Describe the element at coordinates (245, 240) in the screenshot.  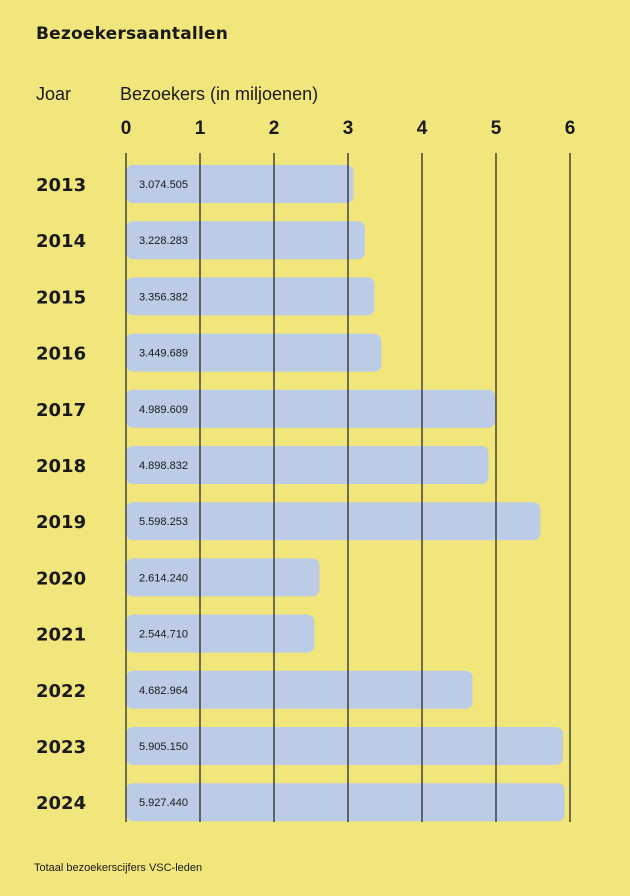
I see `bar-2014` at that location.